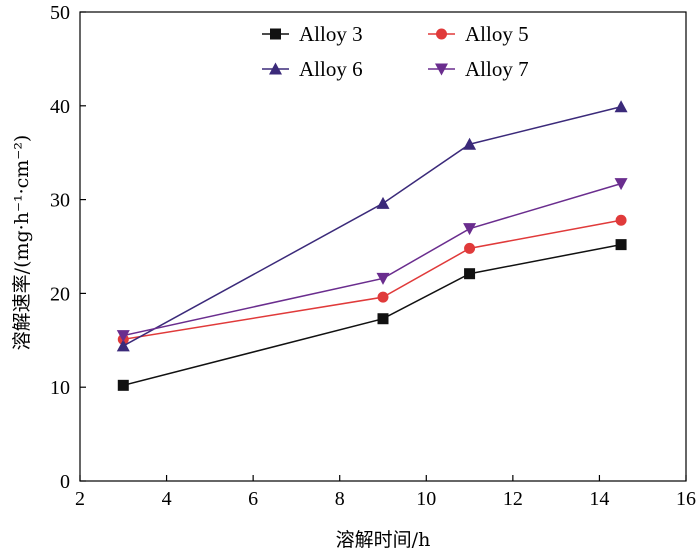 This screenshot has height=559, width=700. What do you see at coordinates (340, 499) in the screenshot?
I see `x-tick-label: 8` at bounding box center [340, 499].